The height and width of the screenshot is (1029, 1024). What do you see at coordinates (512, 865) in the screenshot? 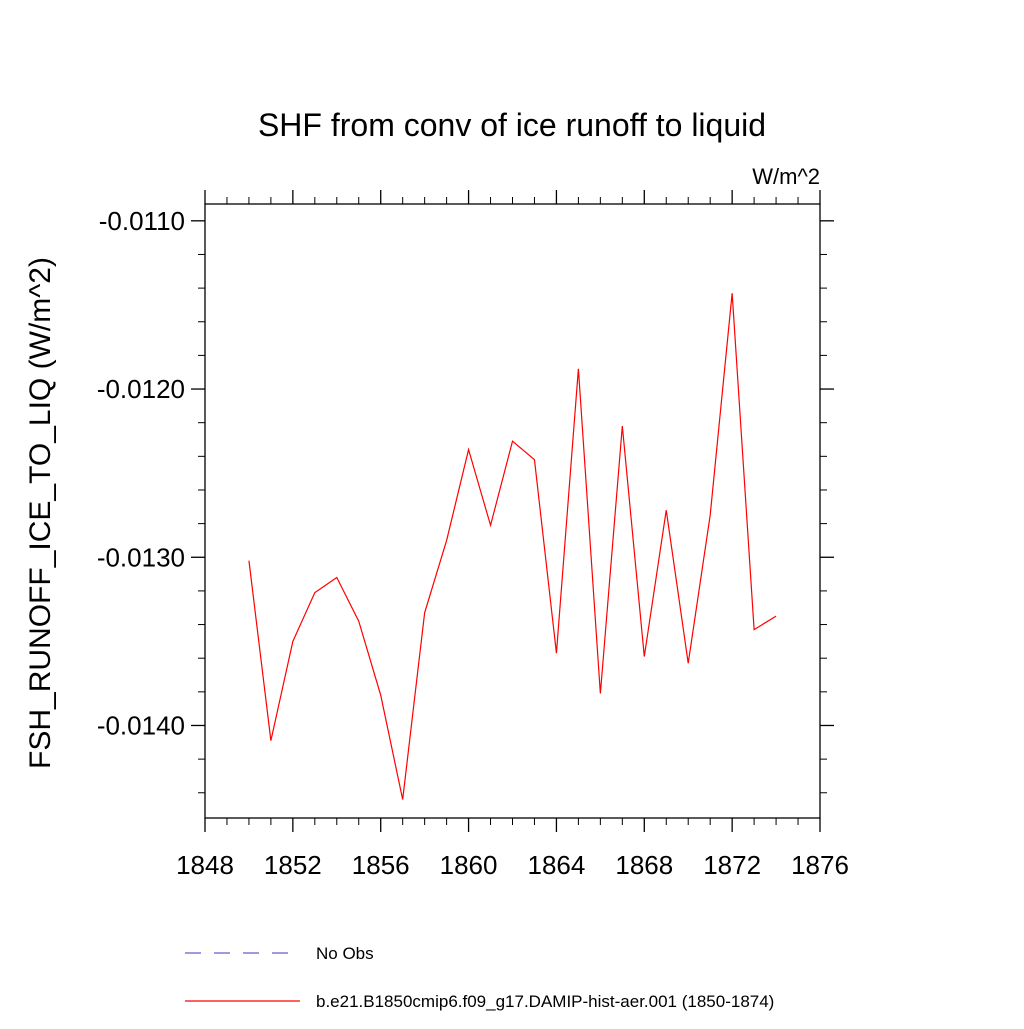
I see `x-axis-tick-labels: 1848 1852 1856 1860 1864 1868 1872 1876` at bounding box center [512, 865].